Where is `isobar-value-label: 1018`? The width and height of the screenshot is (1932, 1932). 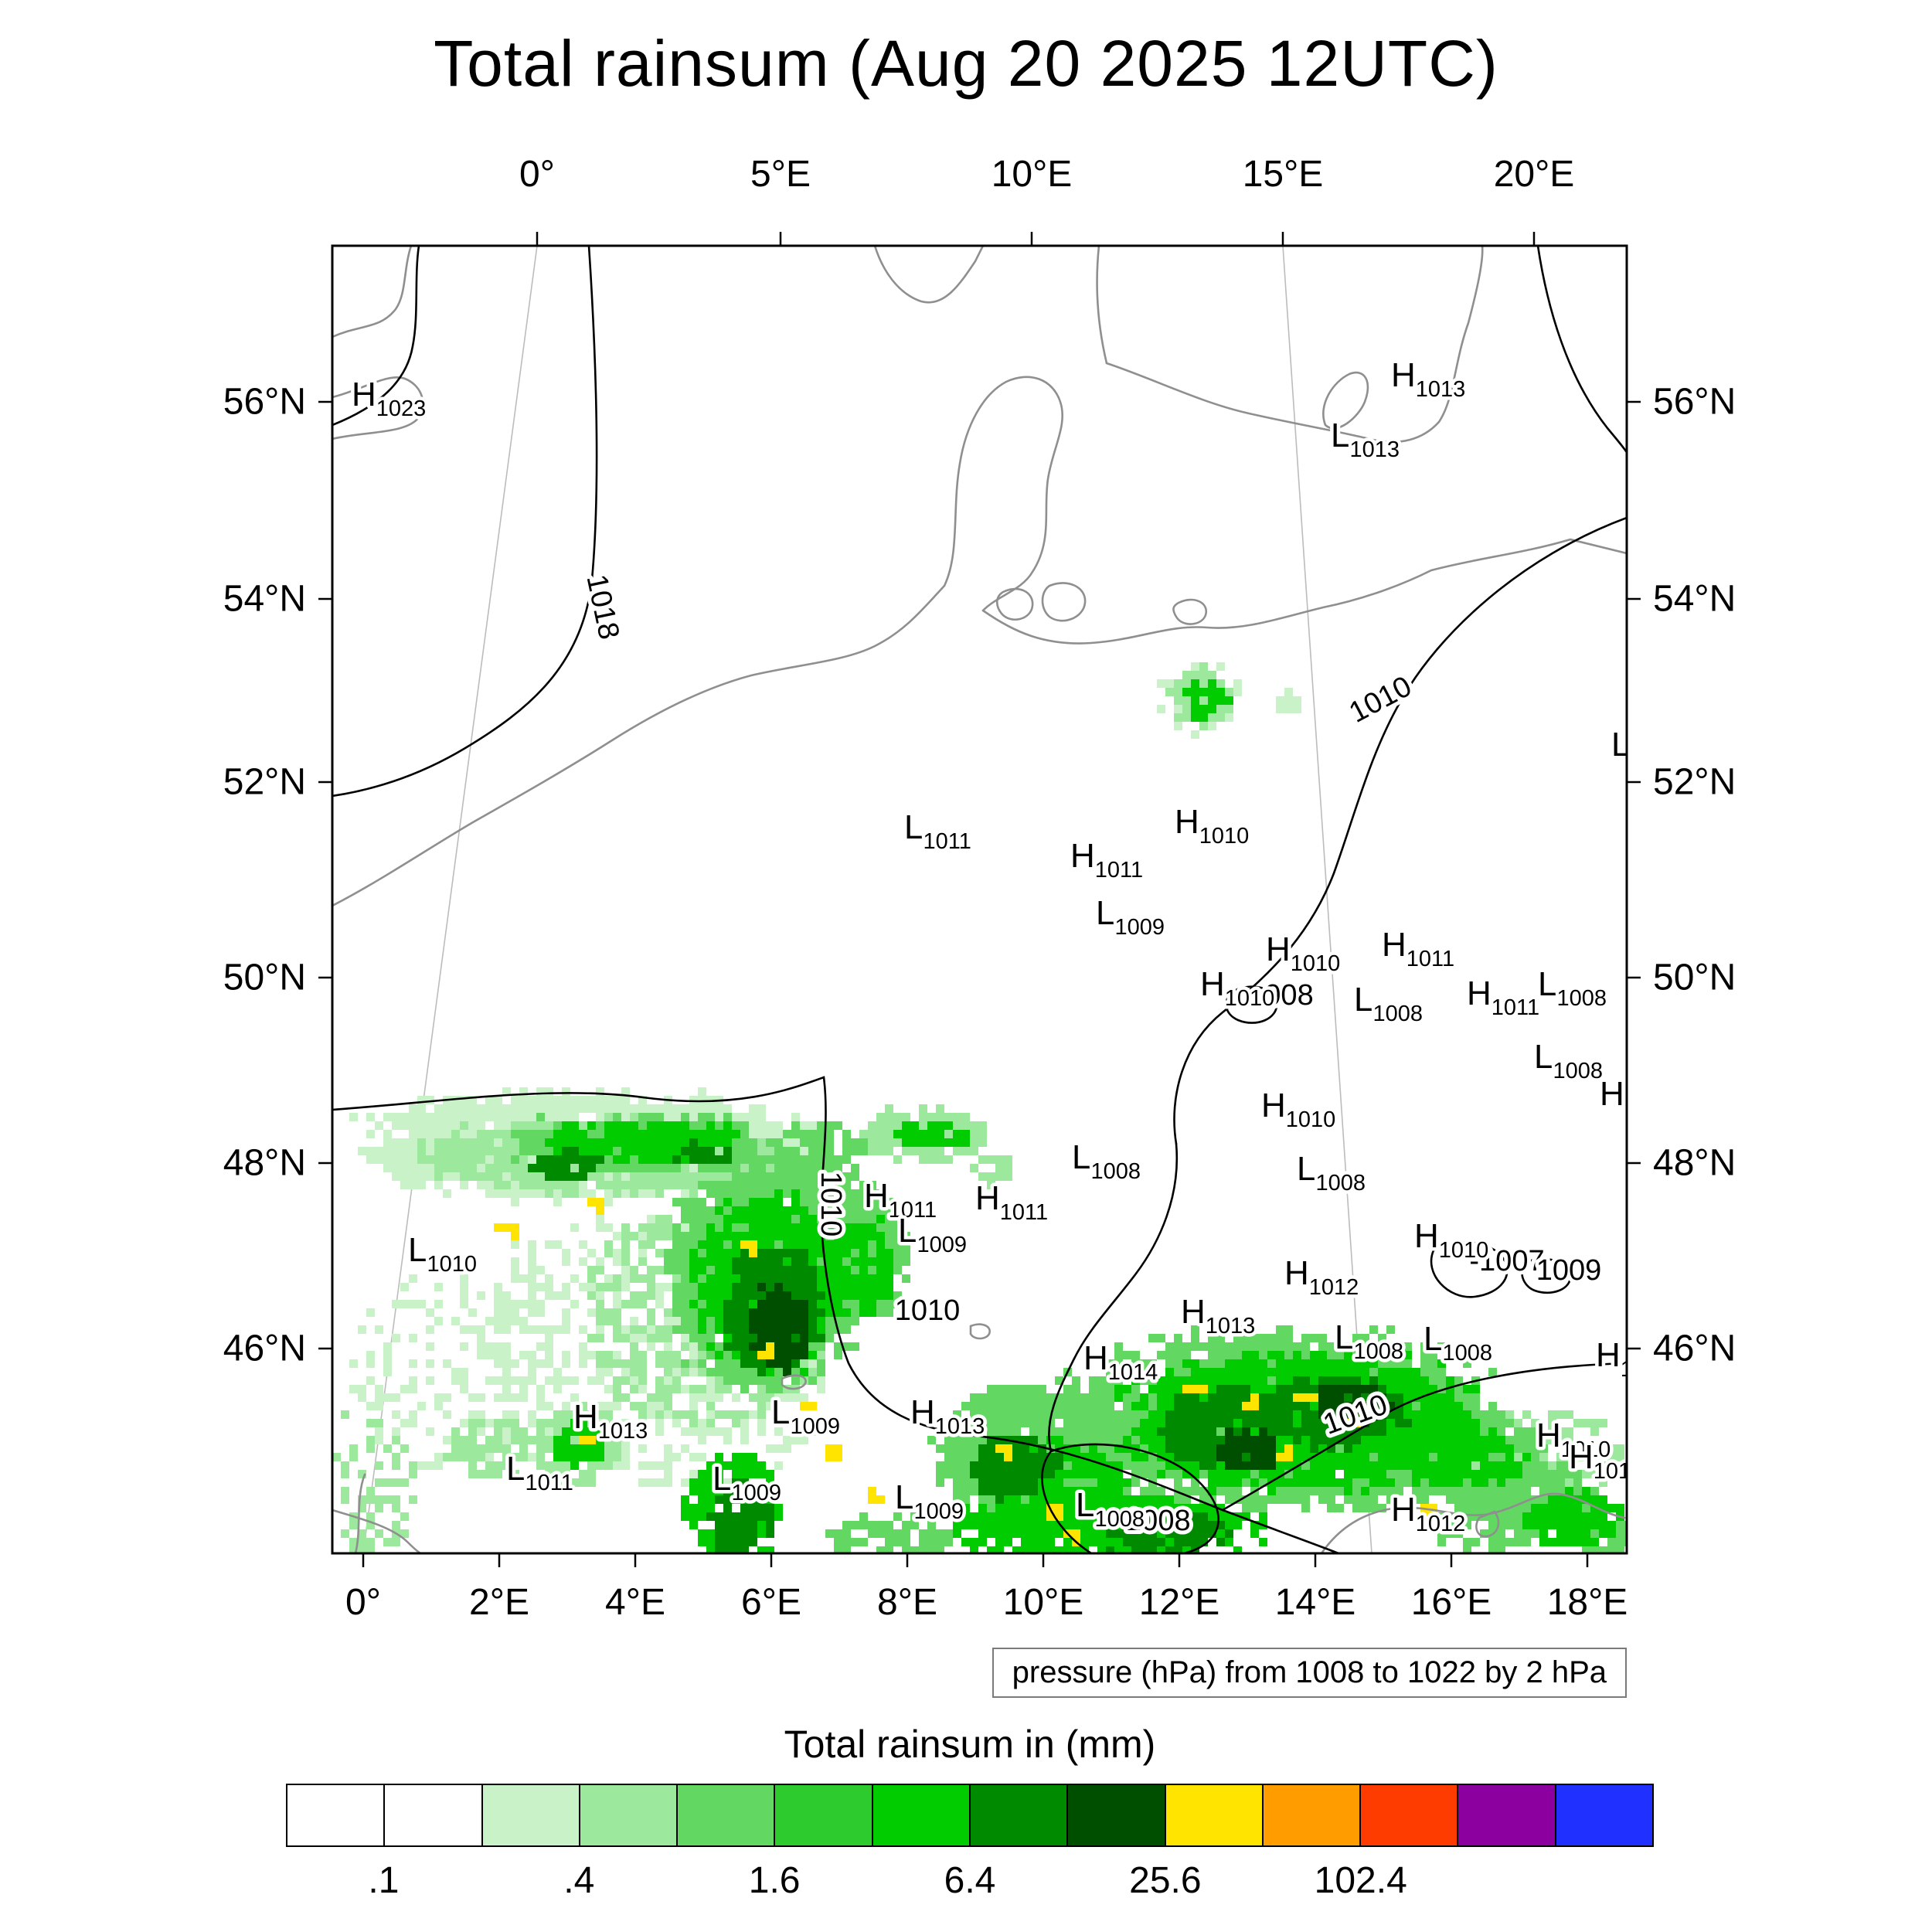
isobar-value-label: 1018 is located at coordinates (603, 607).